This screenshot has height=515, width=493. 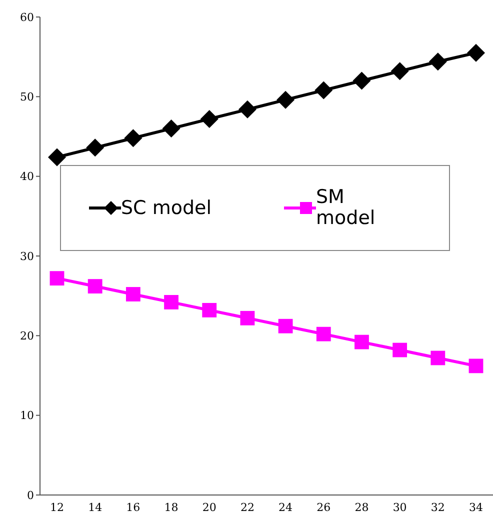 What do you see at coordinates (171, 507) in the screenshot?
I see `x-tick-label: 18` at bounding box center [171, 507].